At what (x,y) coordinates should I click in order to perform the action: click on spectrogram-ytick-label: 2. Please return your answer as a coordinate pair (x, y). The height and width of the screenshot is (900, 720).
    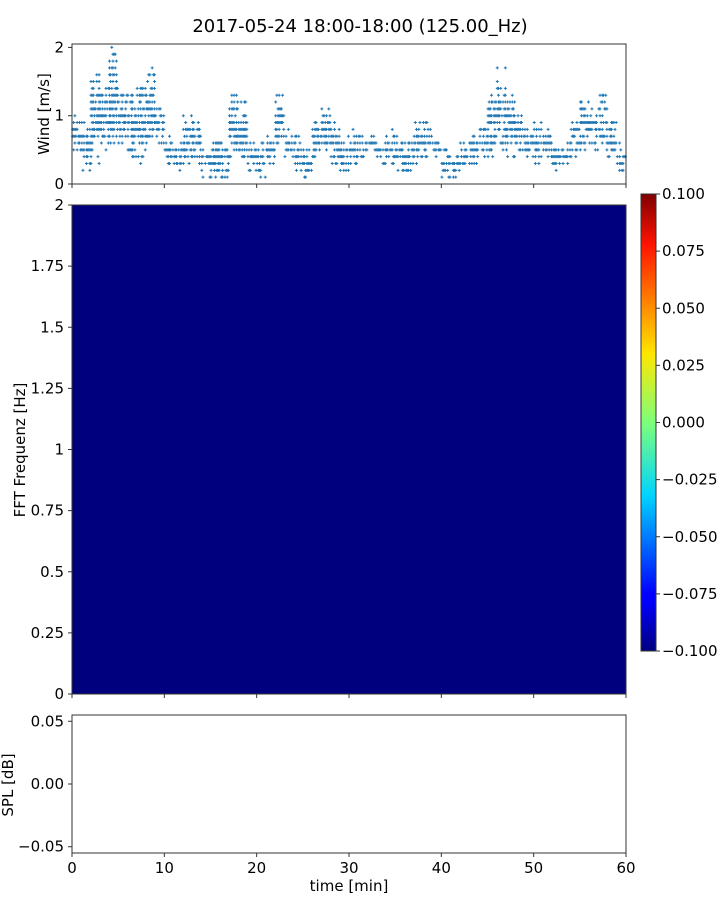
    Looking at the image, I should click on (59, 205).